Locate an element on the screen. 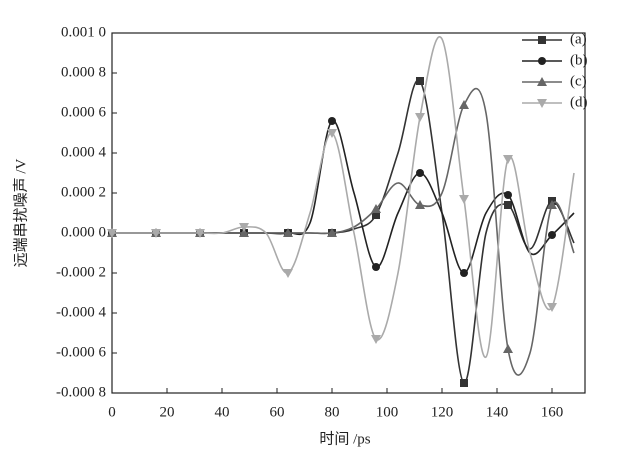  legend-label: (a) is located at coordinates (578, 39).